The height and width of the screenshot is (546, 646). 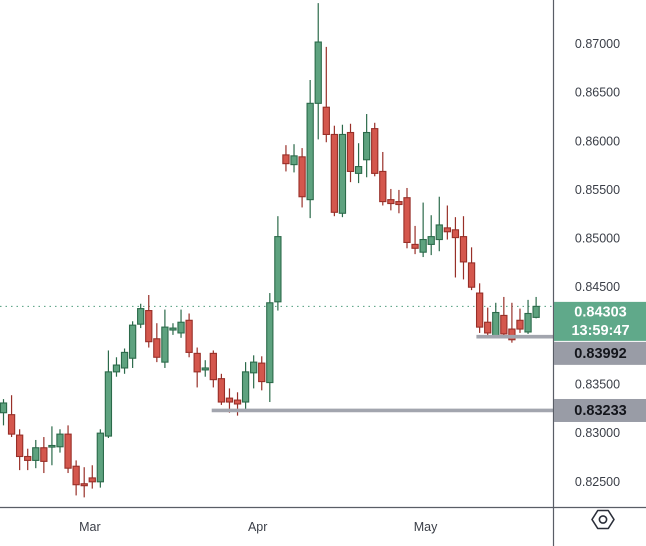 I want to click on hexagon-circle, so click(x=603, y=519).